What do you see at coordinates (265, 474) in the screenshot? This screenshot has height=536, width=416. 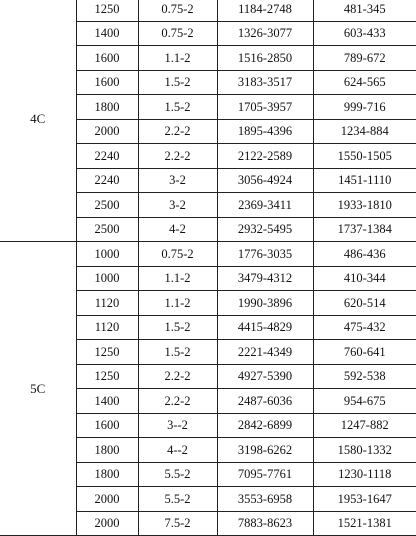 I see `table-cell-col3: 7095-7761` at bounding box center [265, 474].